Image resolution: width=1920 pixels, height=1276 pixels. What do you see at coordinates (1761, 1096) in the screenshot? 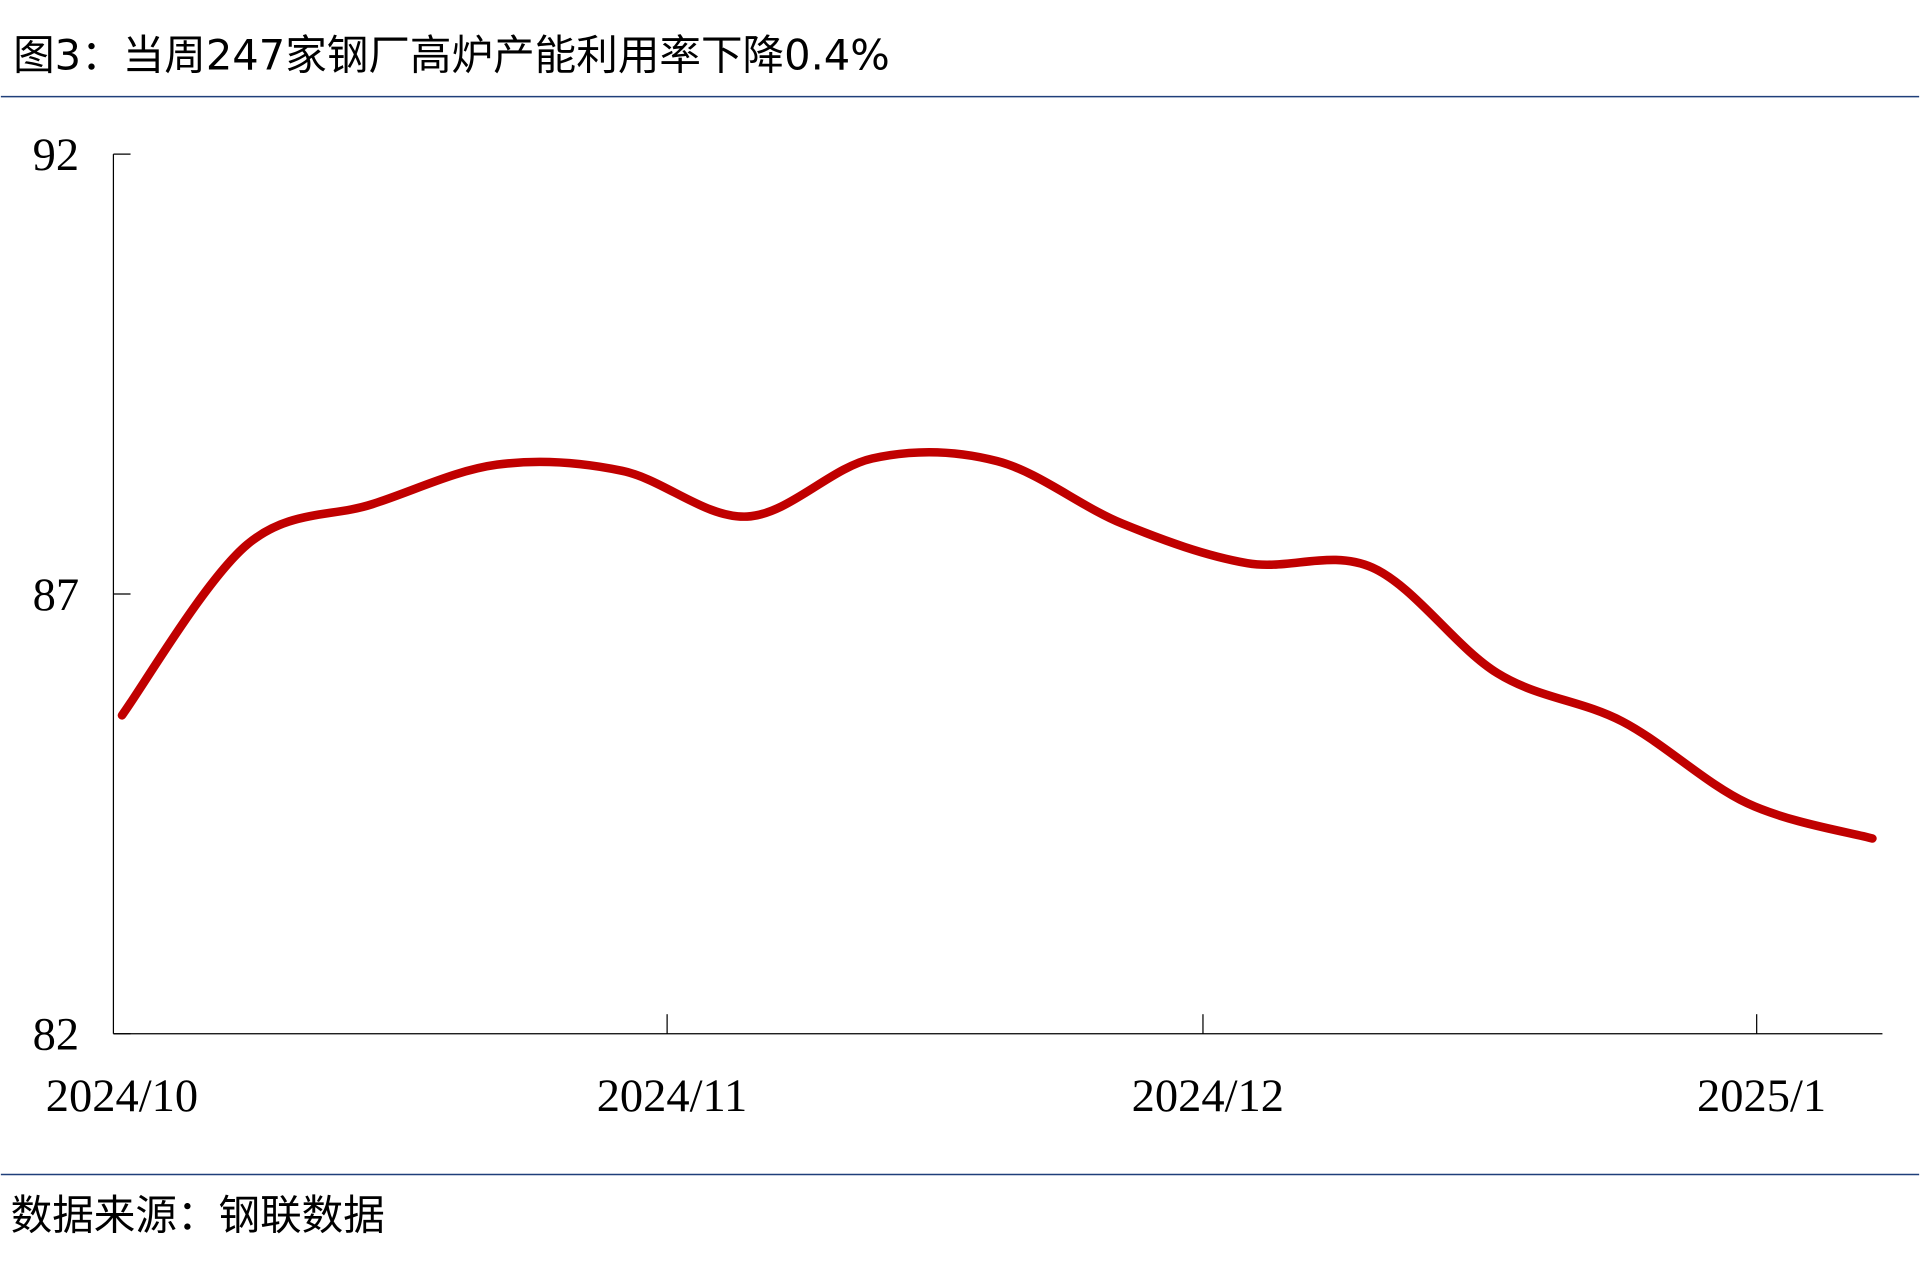
I see `x-tick-label: 2025/1` at bounding box center [1761, 1096].